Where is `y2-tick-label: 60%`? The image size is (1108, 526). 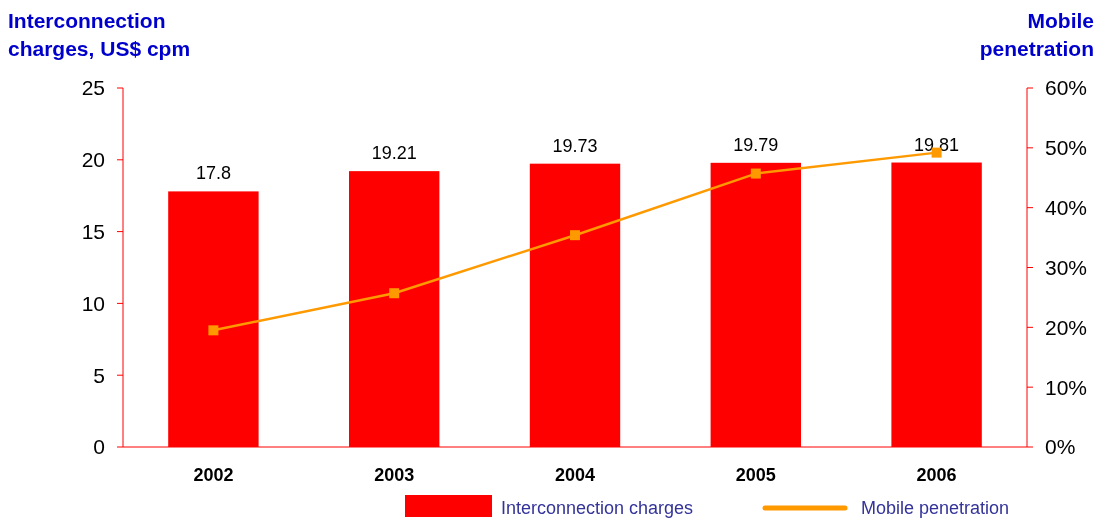
y2-tick-label: 60% is located at coordinates (1066, 88).